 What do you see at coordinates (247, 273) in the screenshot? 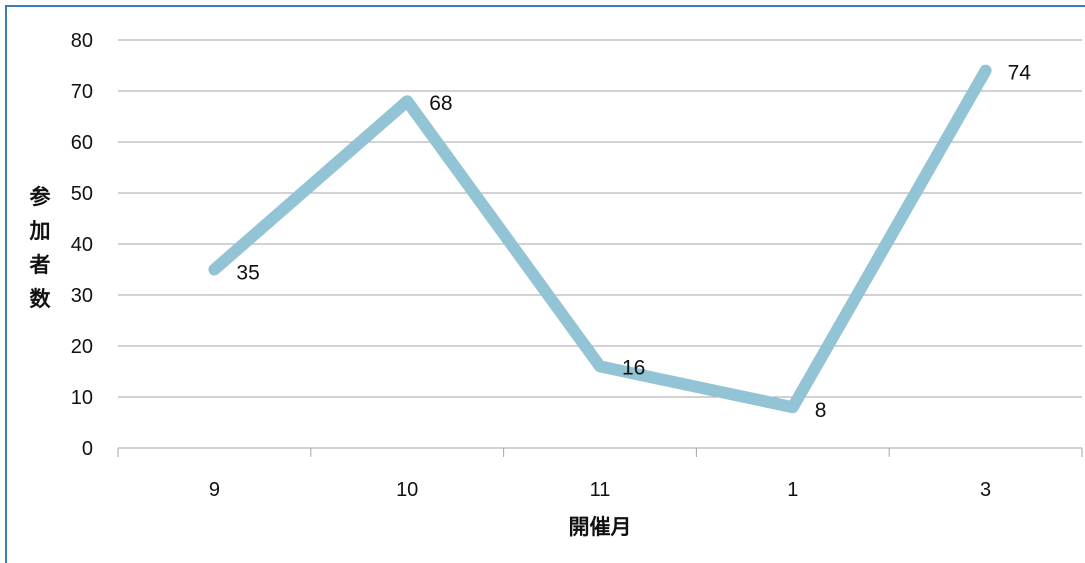
I see `data-label: 35` at bounding box center [247, 273].